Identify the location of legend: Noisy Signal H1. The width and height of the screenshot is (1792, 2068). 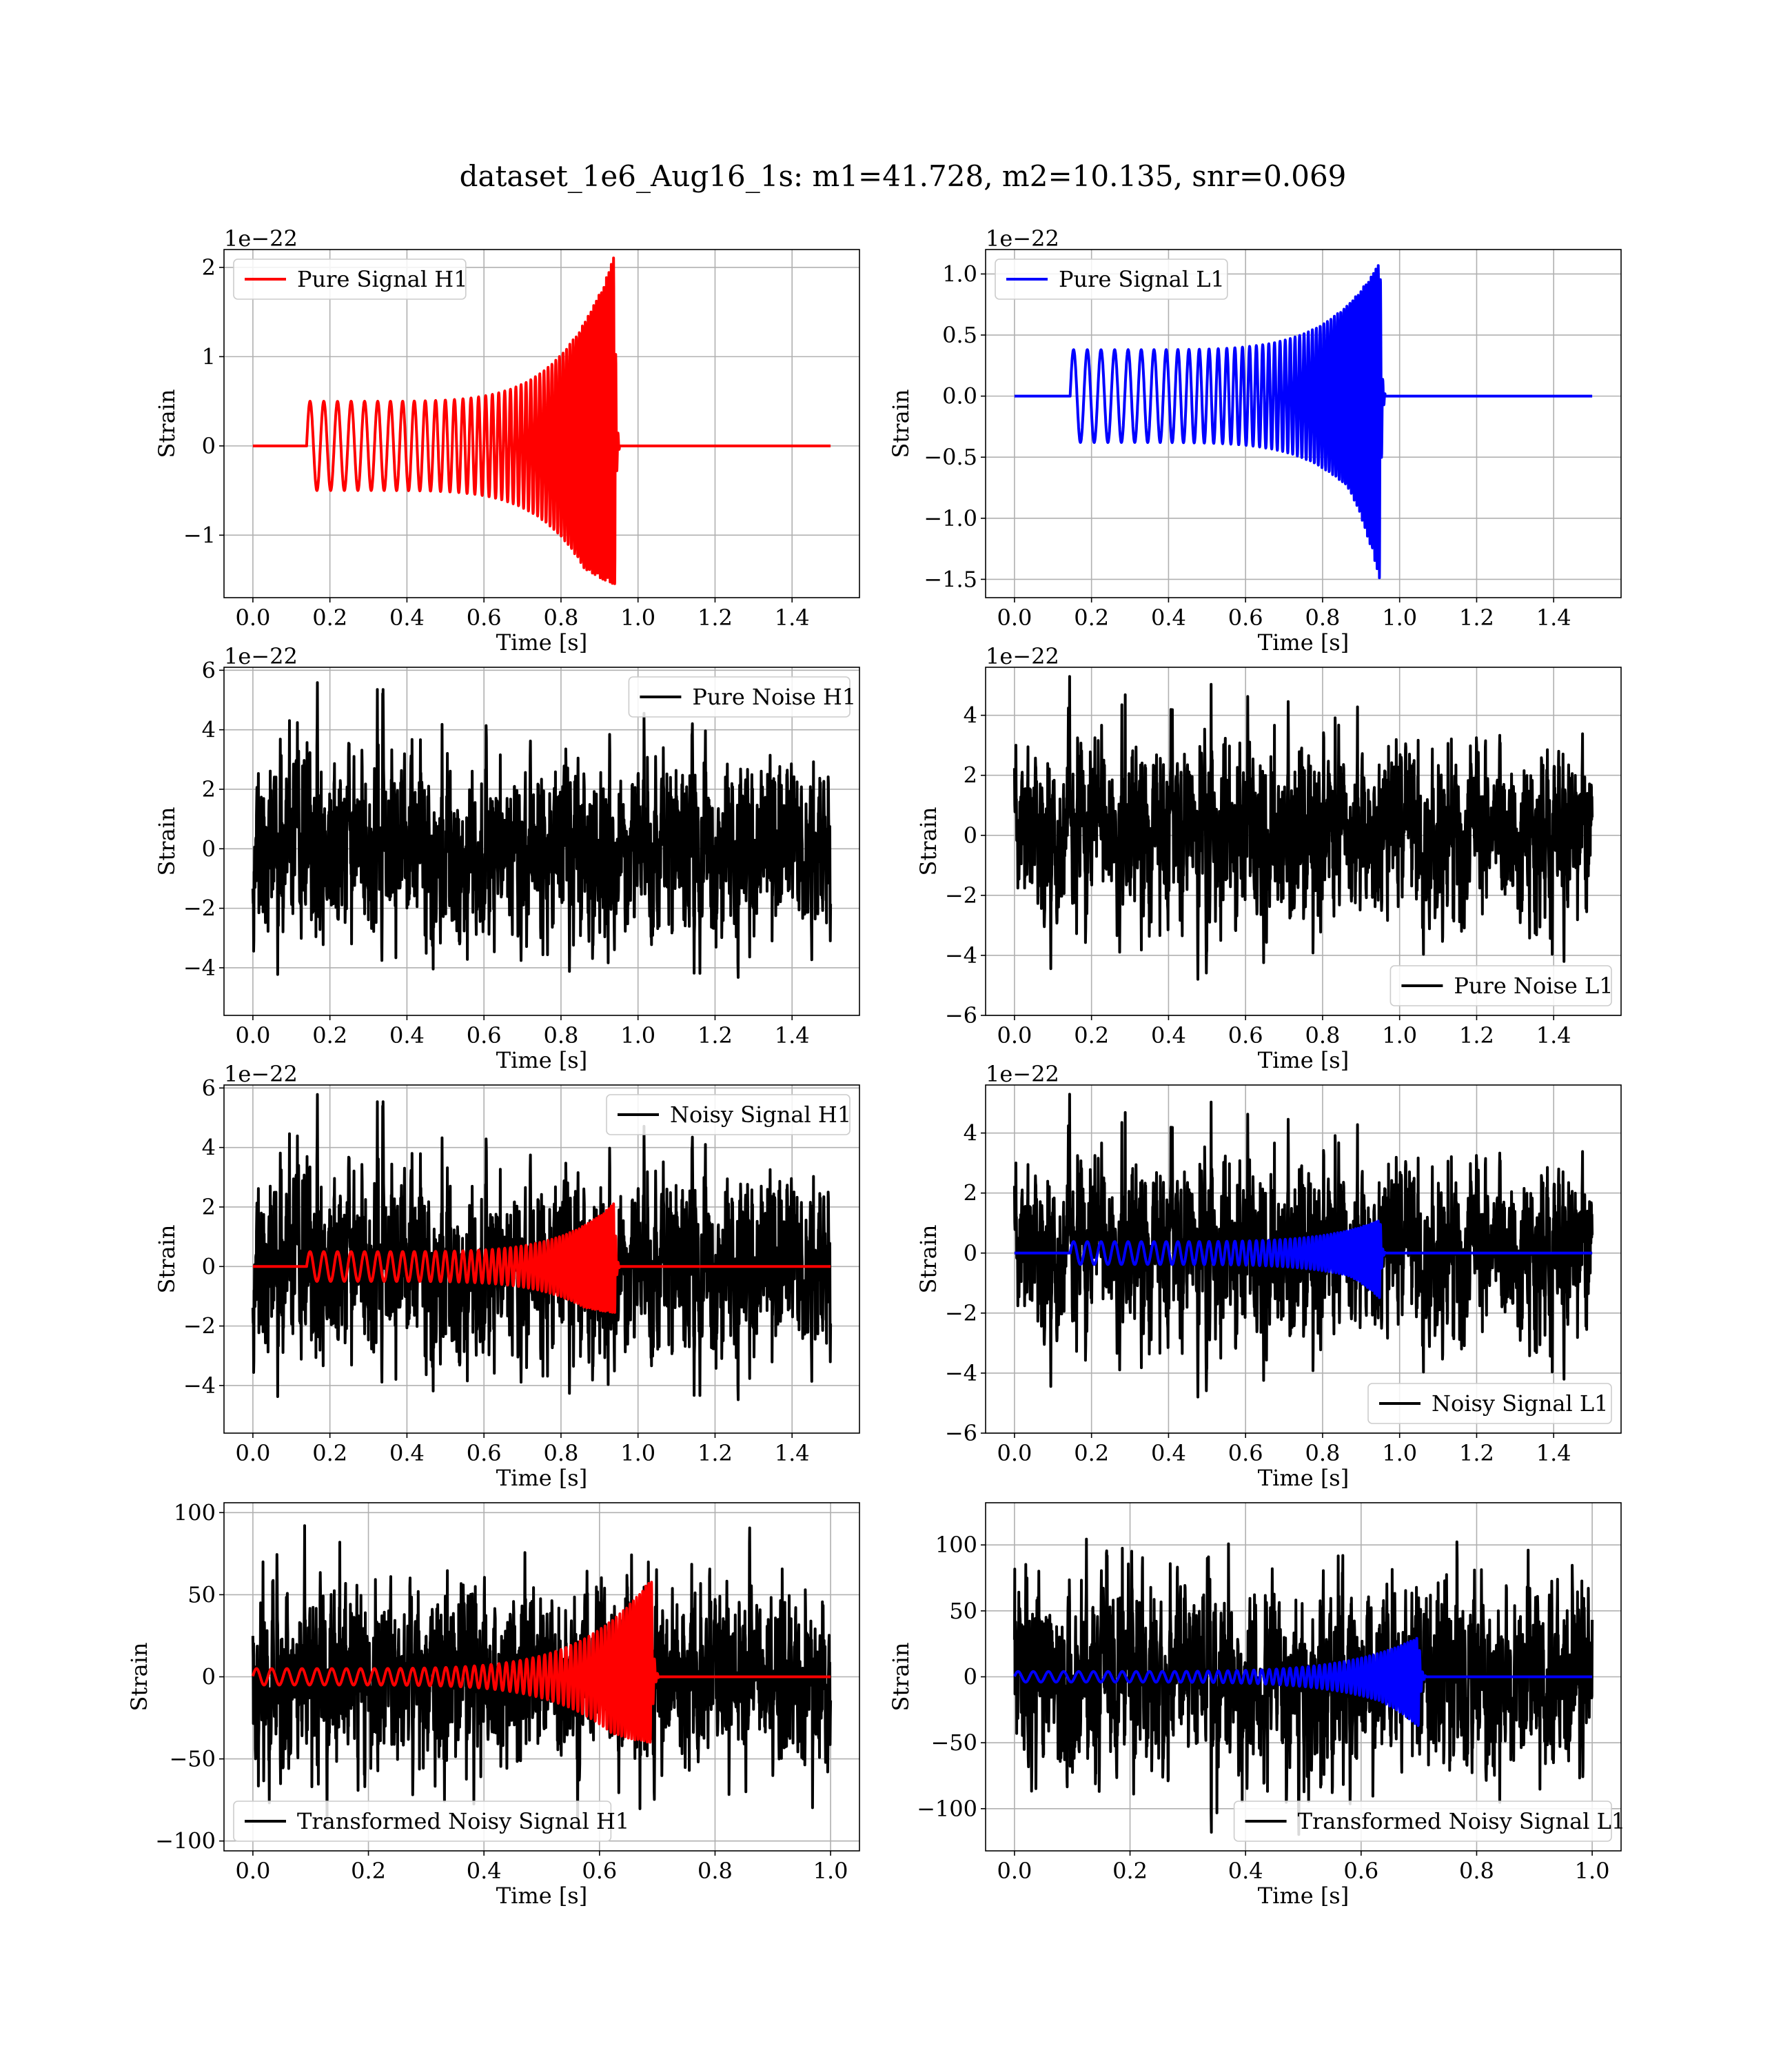
(729, 1114).